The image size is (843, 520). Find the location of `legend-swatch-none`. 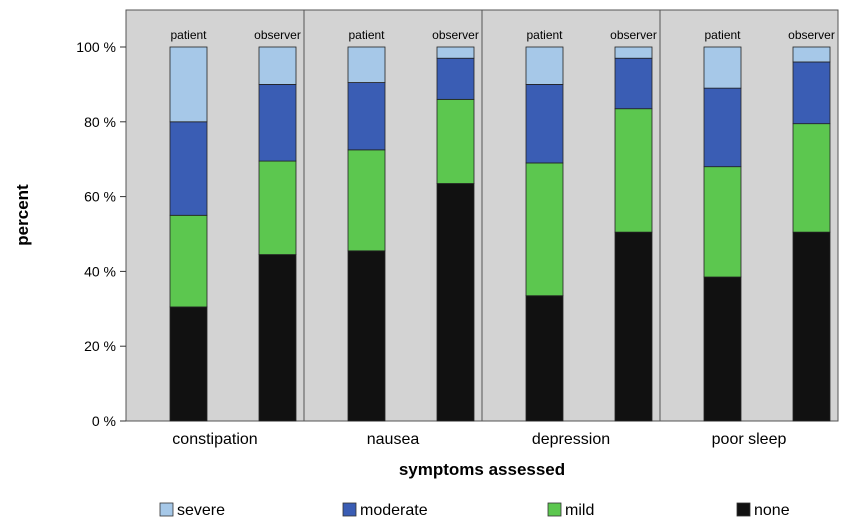

legend-swatch-none is located at coordinates (743, 509).